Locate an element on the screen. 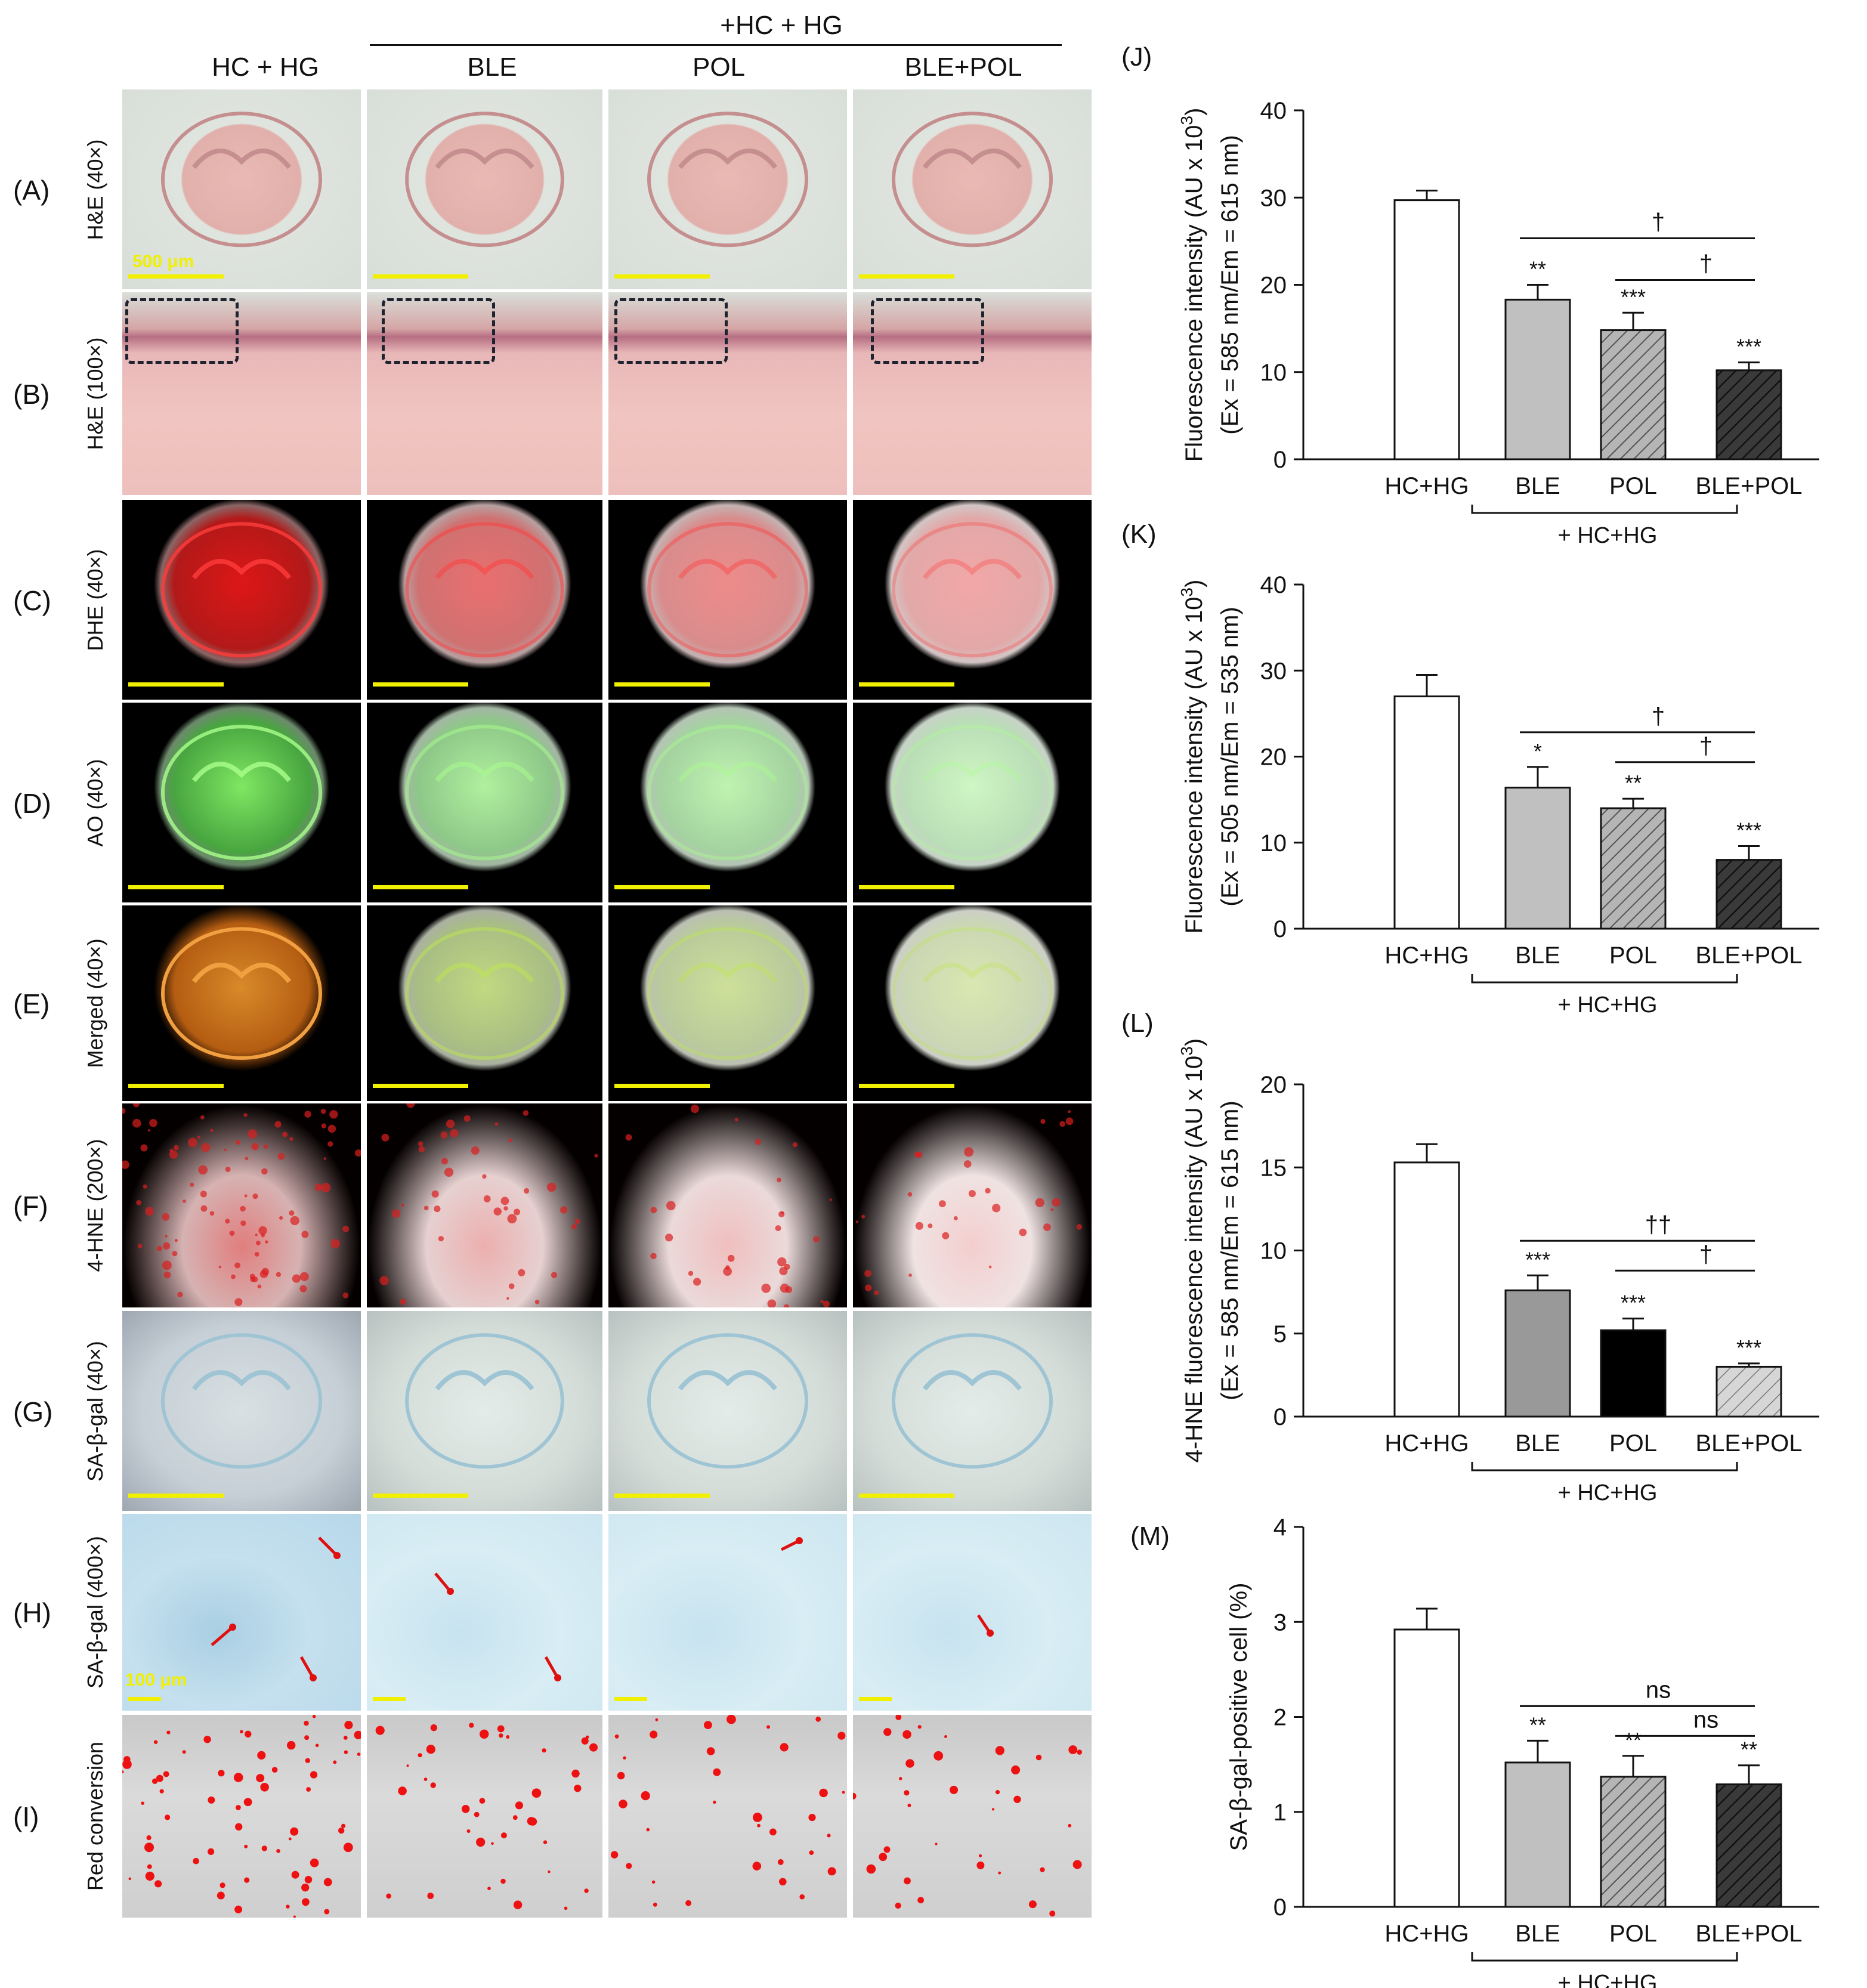 The width and height of the screenshot is (1867, 1988). row-letter: (A) is located at coordinates (31, 190).